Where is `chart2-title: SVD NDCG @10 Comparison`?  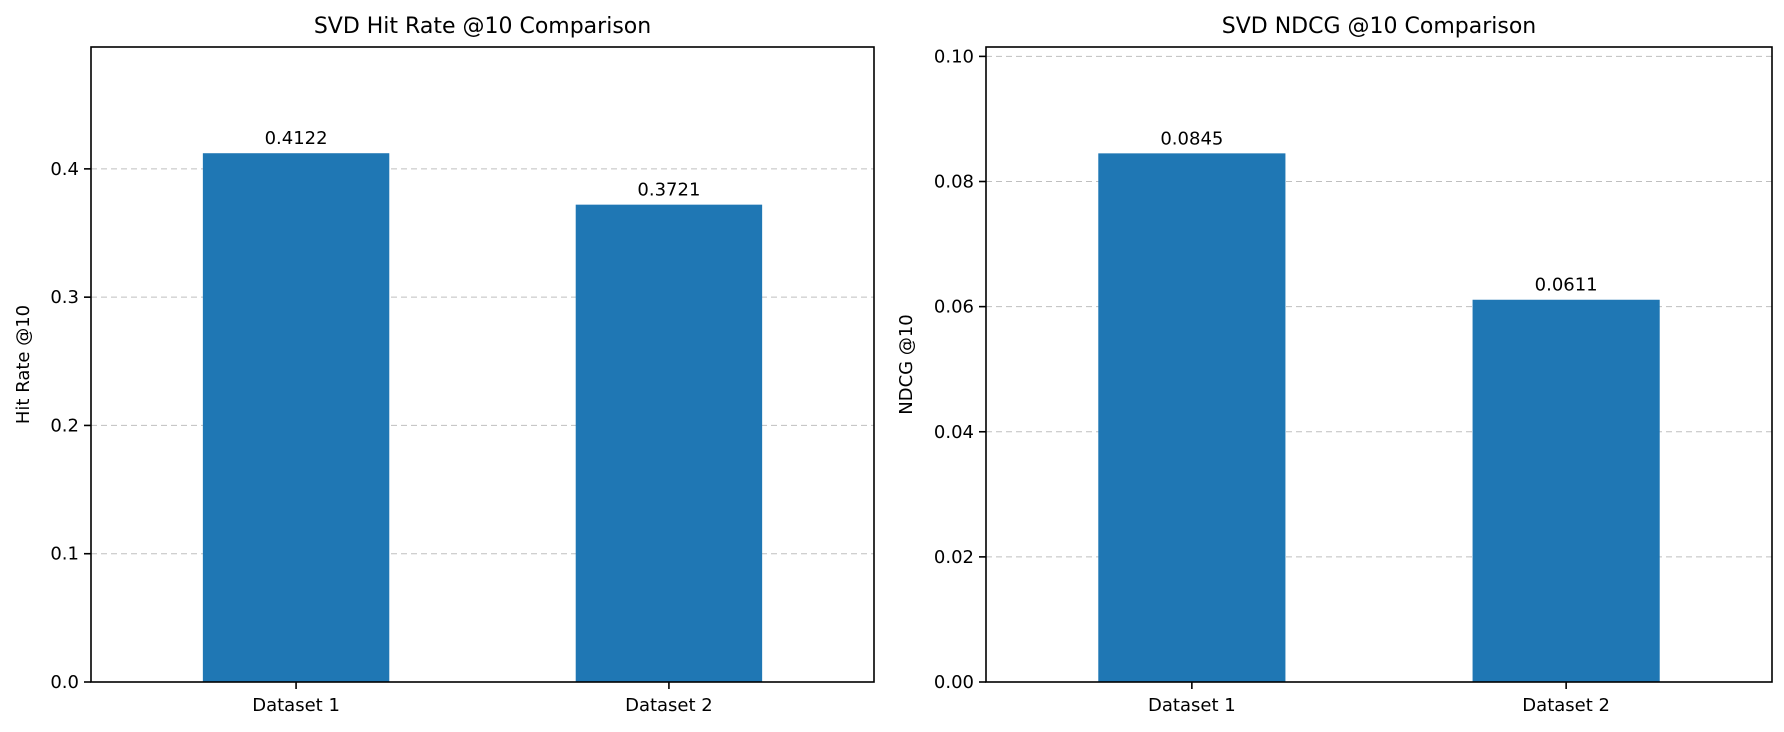 chart2-title: SVD NDCG @10 Comparison is located at coordinates (1379, 26).